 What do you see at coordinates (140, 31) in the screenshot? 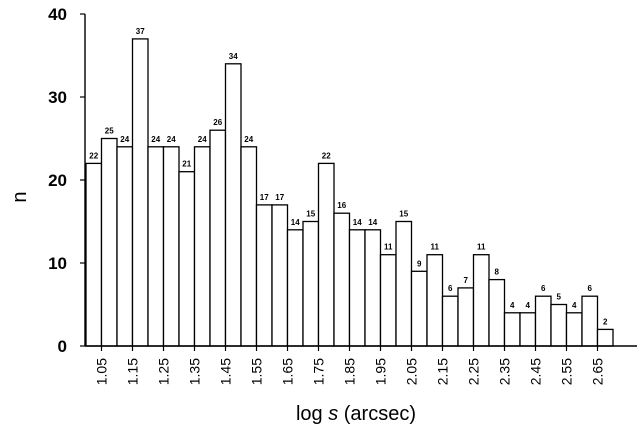
I see `data-label: 37` at bounding box center [140, 31].